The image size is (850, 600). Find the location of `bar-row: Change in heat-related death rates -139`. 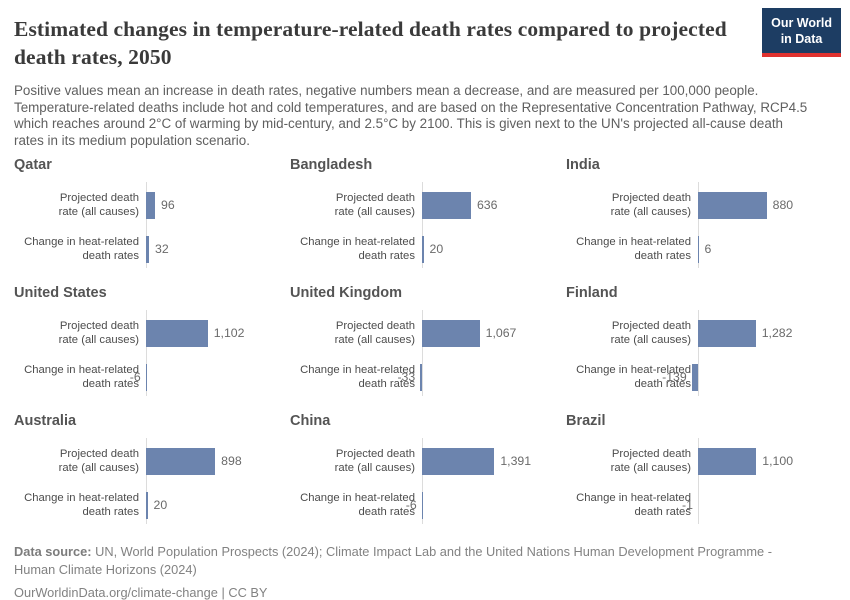

bar-row: Change in heat-related death rates -139 is located at coordinates (698, 377).